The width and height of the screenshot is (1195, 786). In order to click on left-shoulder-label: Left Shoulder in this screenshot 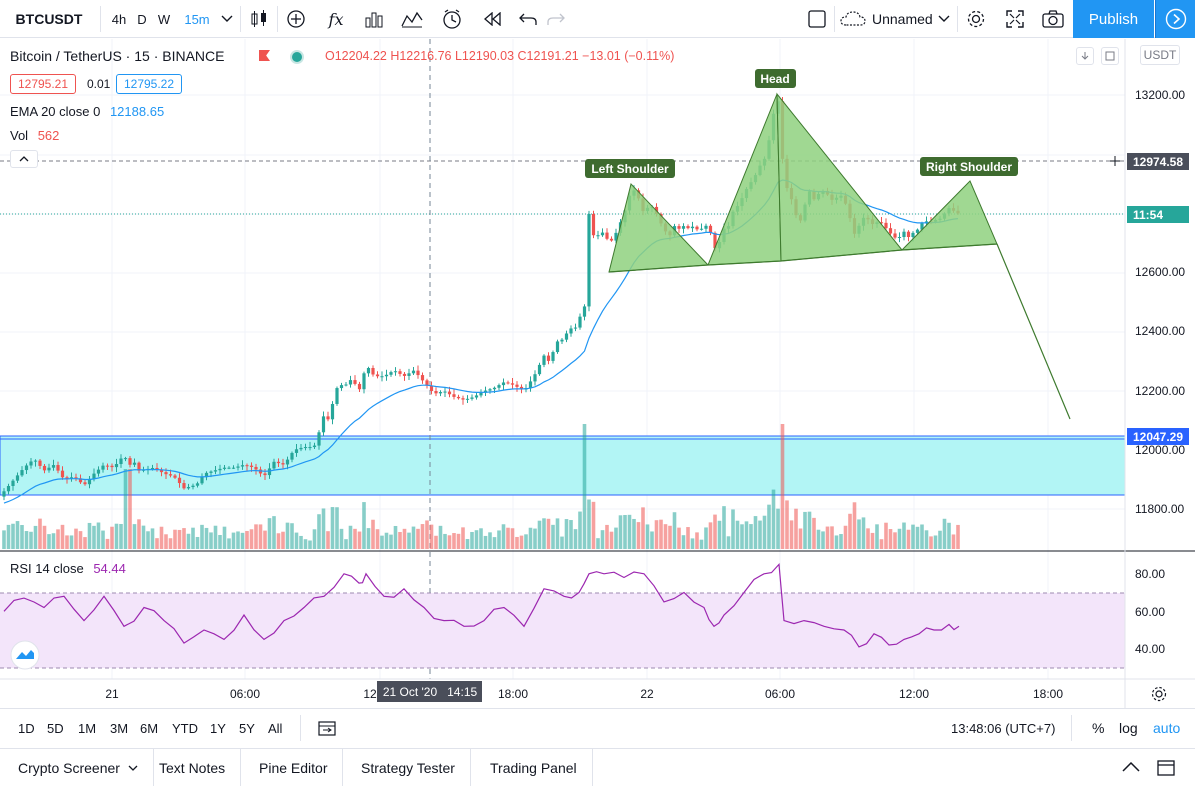, I will do `click(630, 168)`.